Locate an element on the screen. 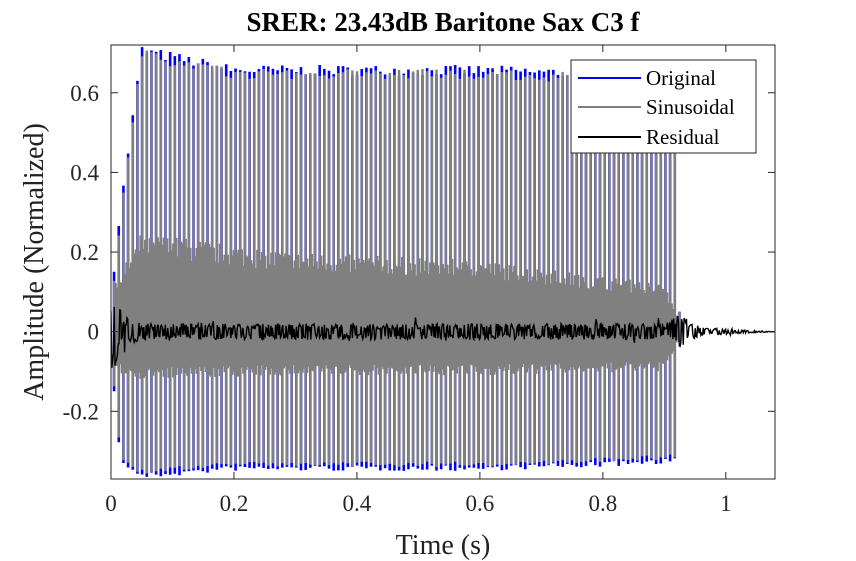 This screenshot has width=856, height=561. legend-label-sinusoidal: Sinusoidal is located at coordinates (690, 107).